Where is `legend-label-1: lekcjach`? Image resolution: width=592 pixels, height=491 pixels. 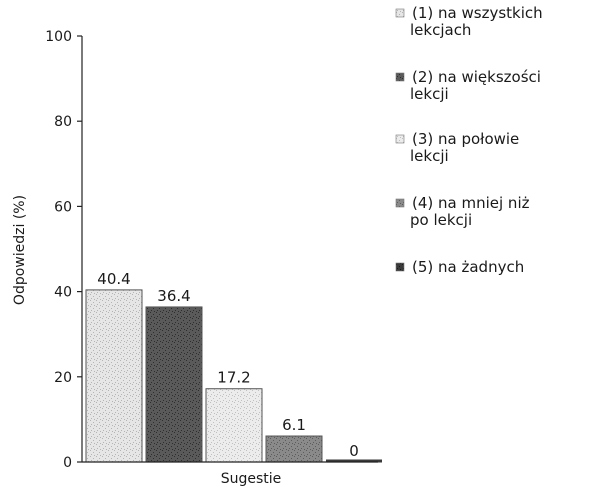
legend-label-1: lekcjach is located at coordinates (440, 30).